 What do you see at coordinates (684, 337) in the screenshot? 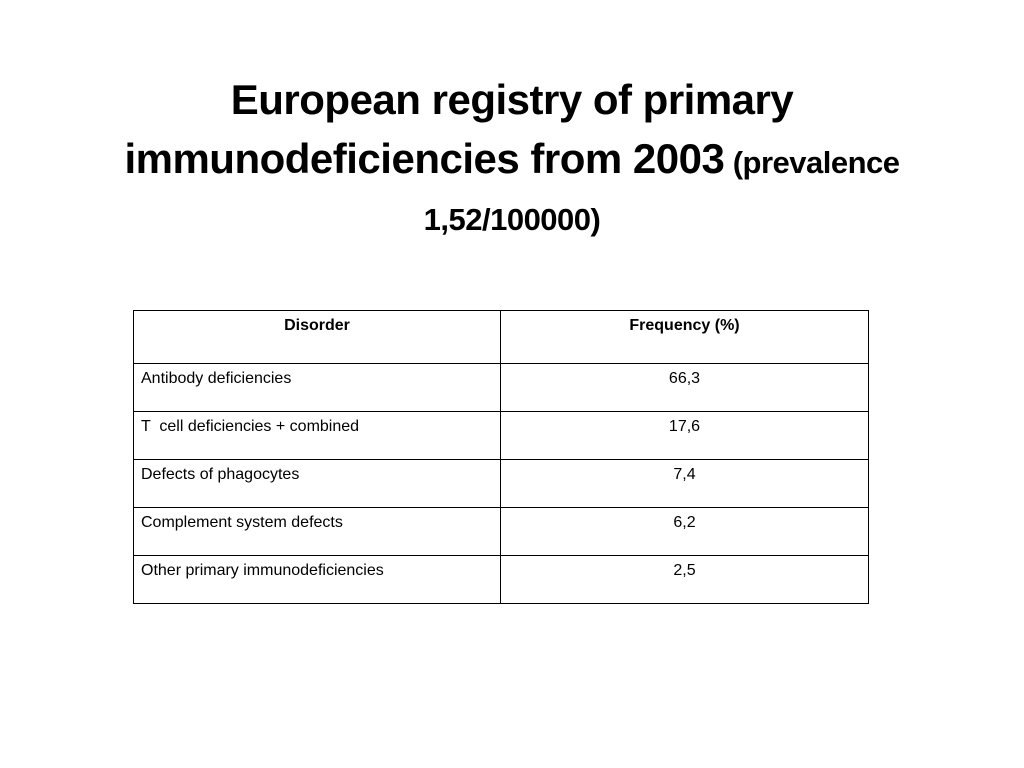
I see `header-frequency: Frequency (%)` at bounding box center [684, 337].